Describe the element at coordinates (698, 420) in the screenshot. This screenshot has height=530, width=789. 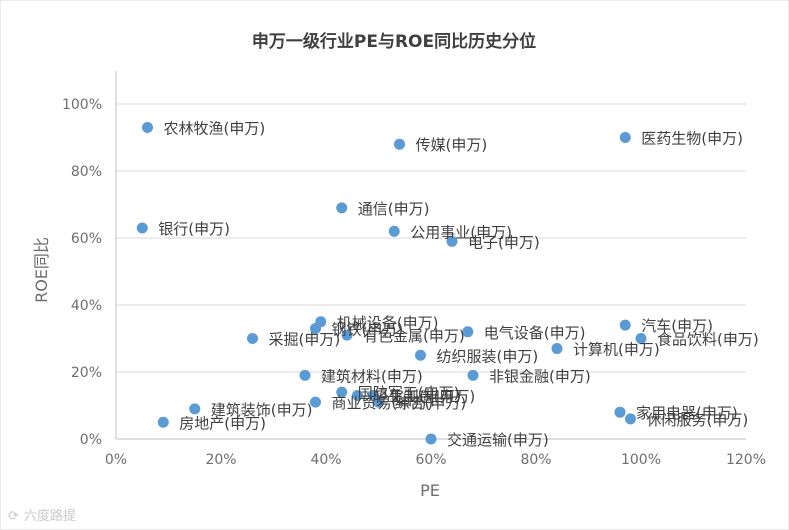
I see `data-label: 休闲服务(申万)` at that location.